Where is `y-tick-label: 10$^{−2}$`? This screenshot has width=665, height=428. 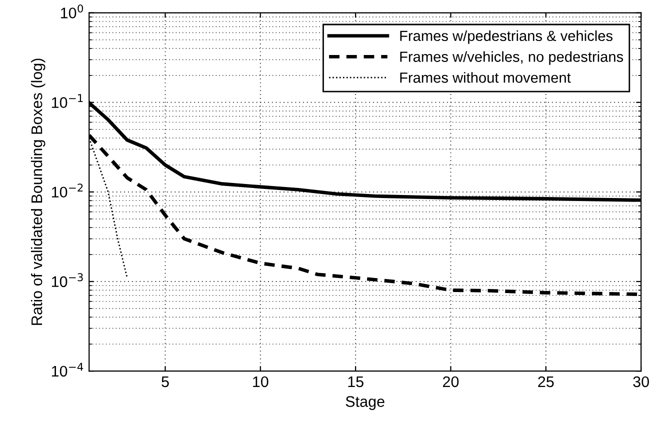 y-tick-label: 10$^{−2}$ is located at coordinates (67, 191).